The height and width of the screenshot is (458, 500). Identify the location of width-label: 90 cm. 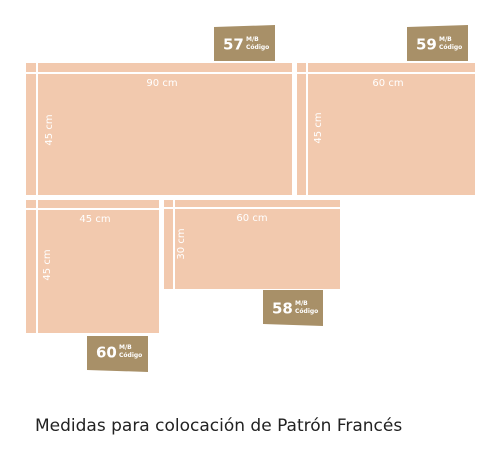
(161, 83).